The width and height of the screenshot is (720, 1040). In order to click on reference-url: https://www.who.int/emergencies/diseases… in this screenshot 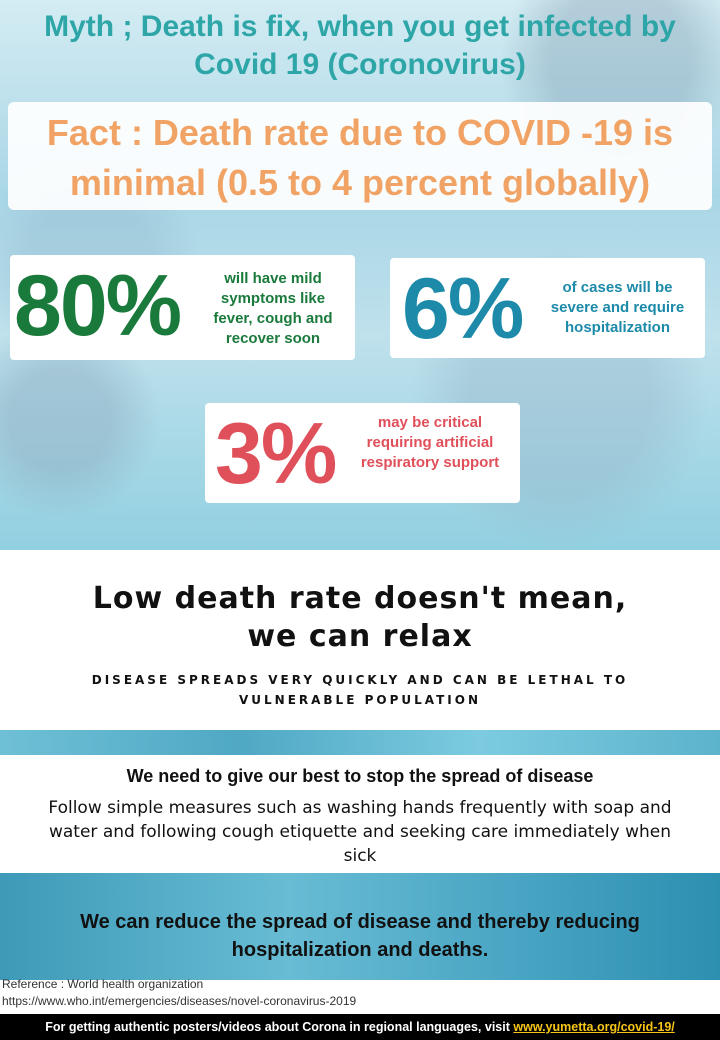, I will do `click(179, 1001)`.